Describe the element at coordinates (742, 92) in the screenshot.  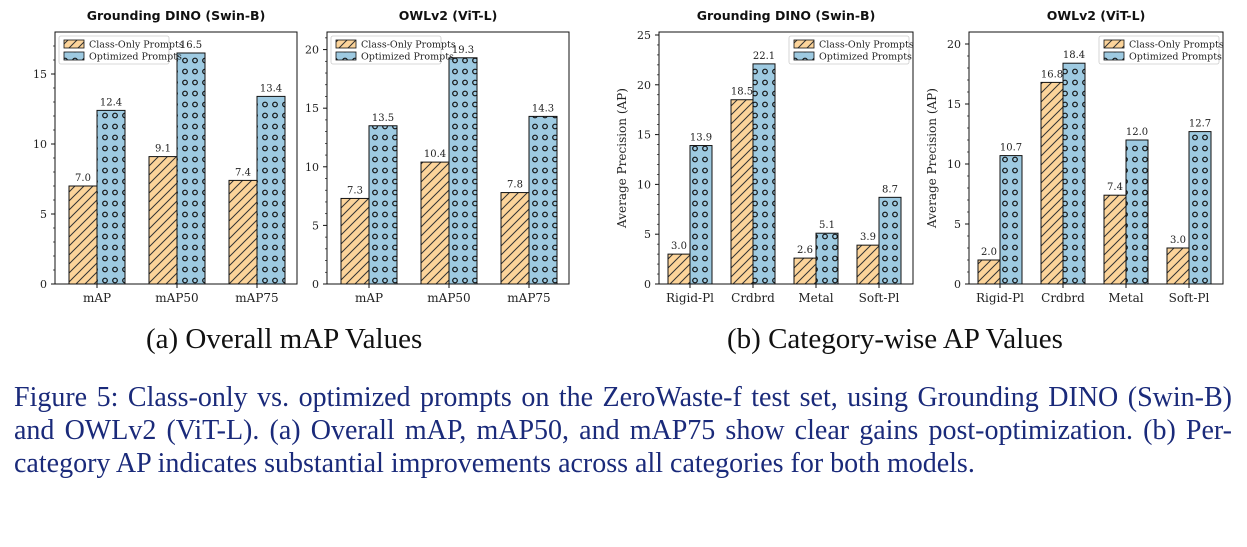
I see `bar-value-label: 18.5` at that location.